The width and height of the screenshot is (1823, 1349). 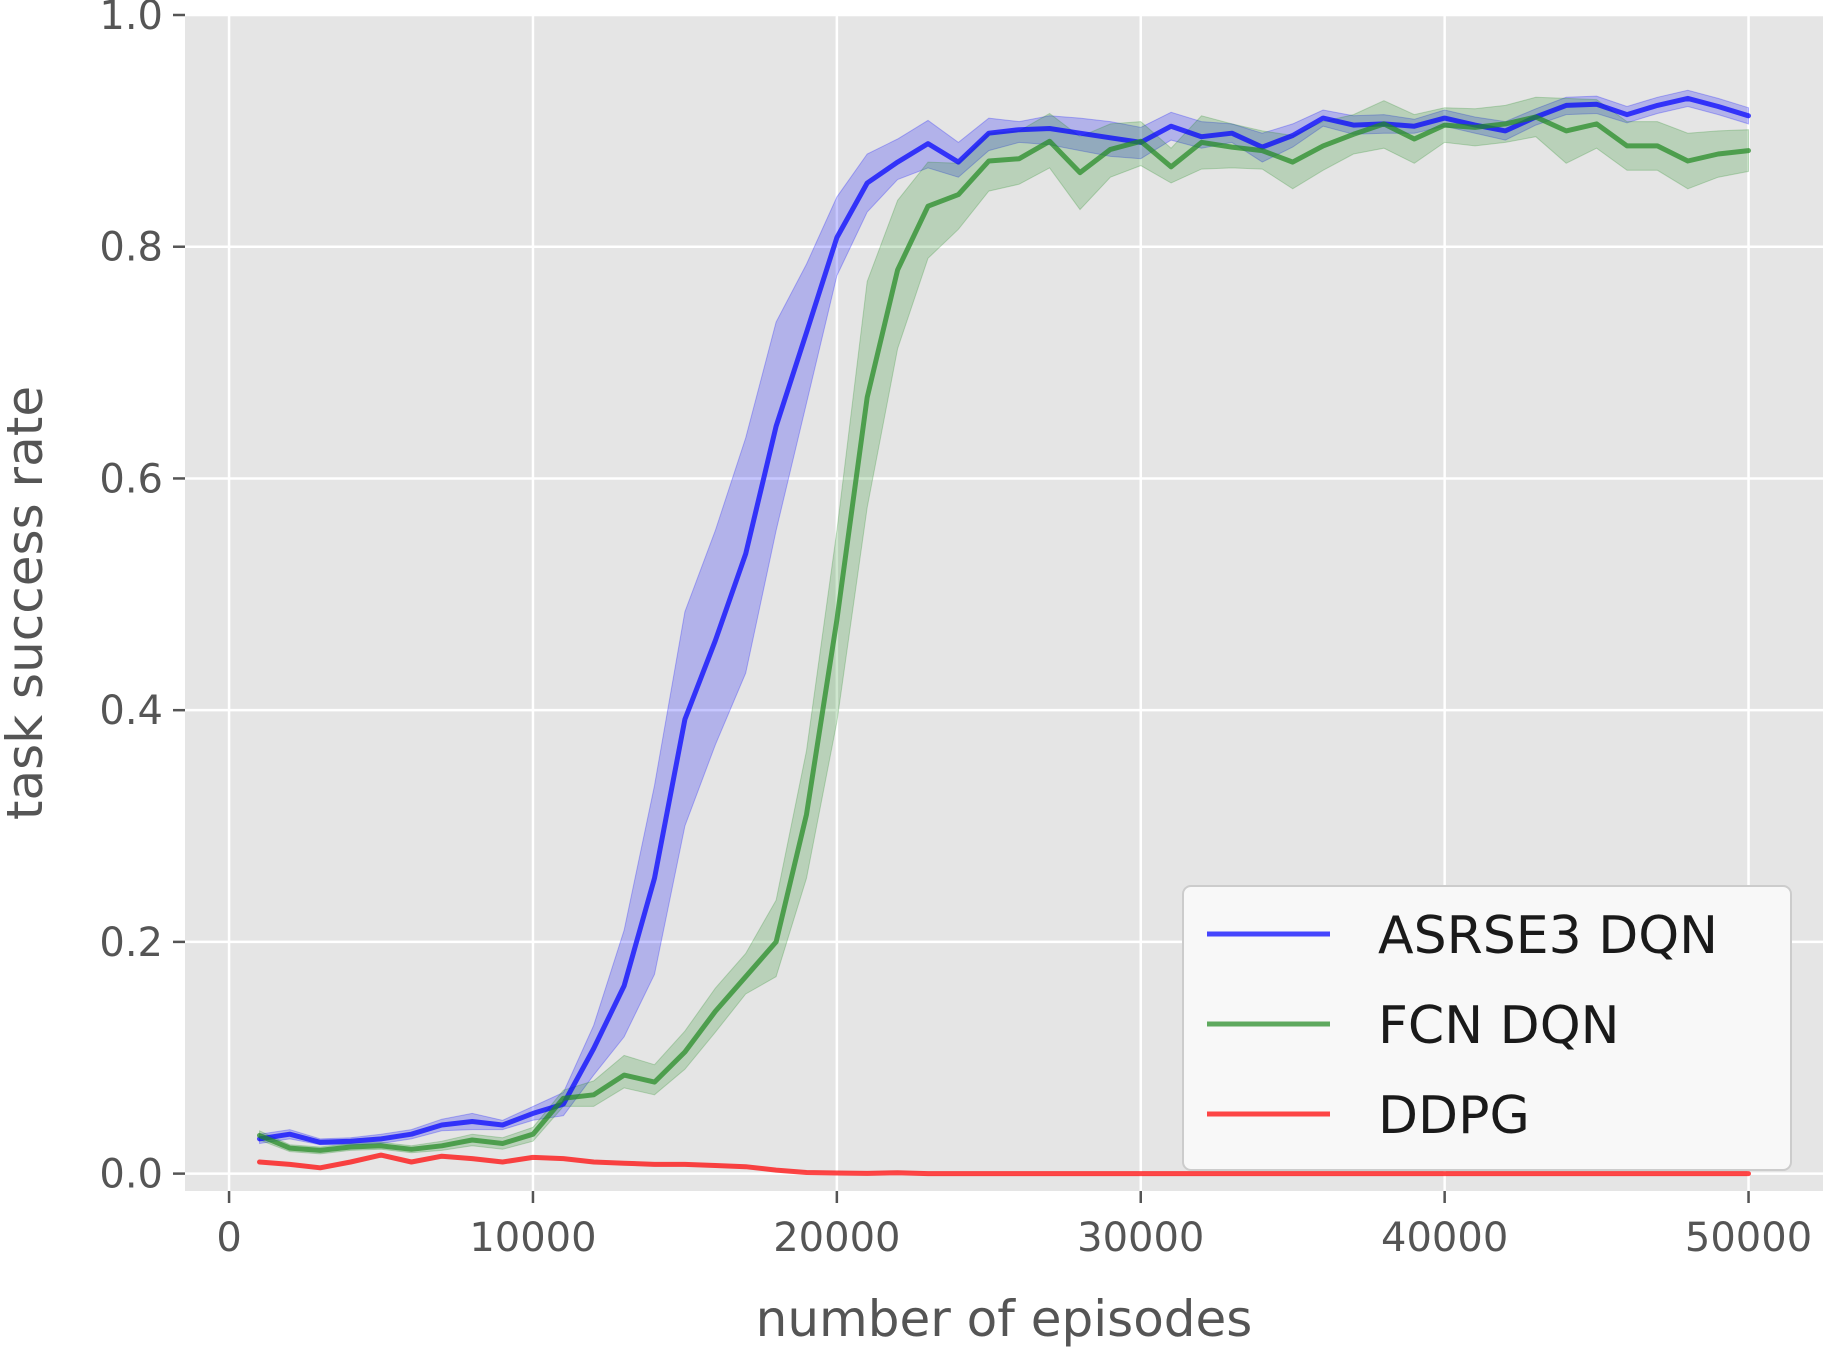 What do you see at coordinates (1004, 1164) in the screenshot?
I see `ddpg-series-line` at bounding box center [1004, 1164].